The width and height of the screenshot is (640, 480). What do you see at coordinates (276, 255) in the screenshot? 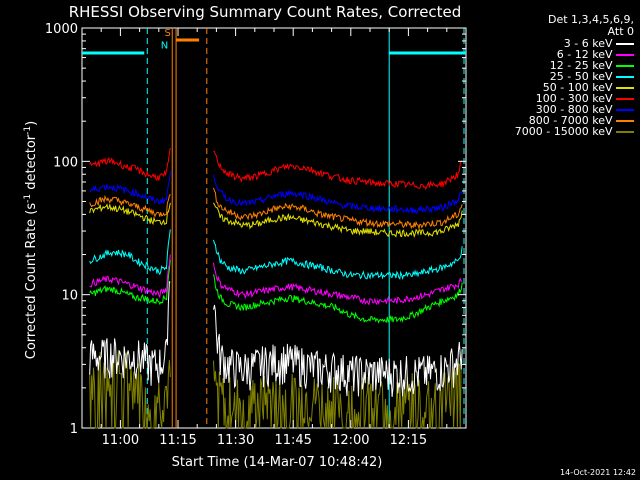
I see `series-line-cyan` at bounding box center [276, 255].